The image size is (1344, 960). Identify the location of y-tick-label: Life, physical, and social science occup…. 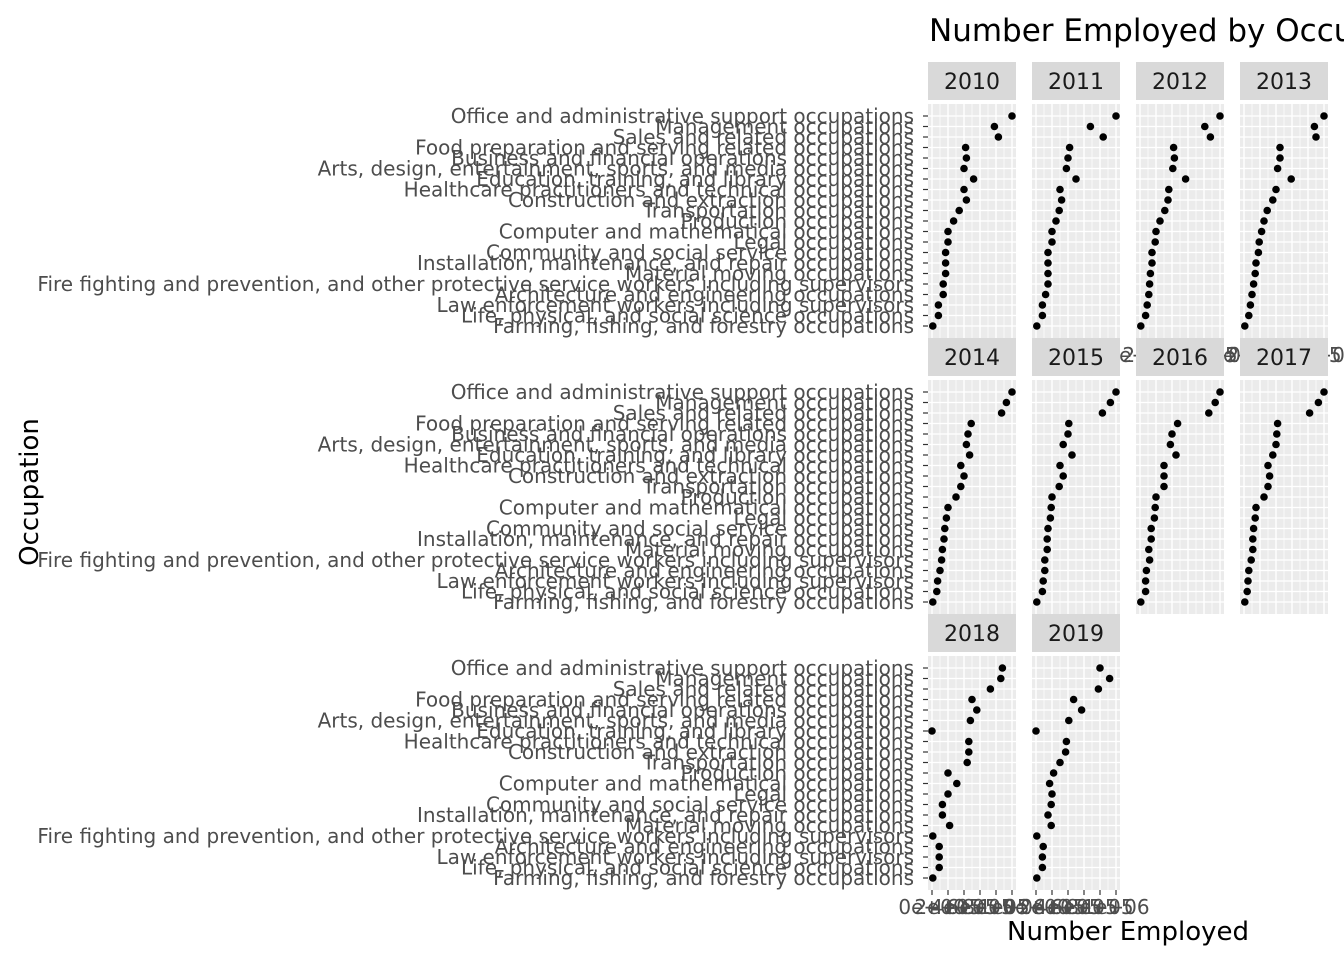
(687, 592).